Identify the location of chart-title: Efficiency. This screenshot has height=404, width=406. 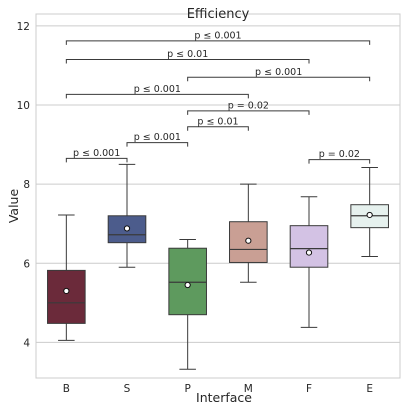
(218, 14).